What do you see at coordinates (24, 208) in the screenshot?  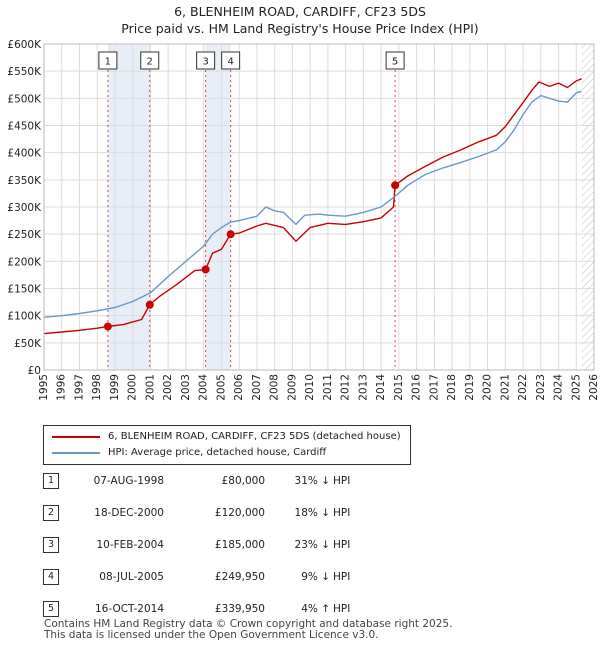 I see `y-tick-label: £300K` at bounding box center [24, 208].